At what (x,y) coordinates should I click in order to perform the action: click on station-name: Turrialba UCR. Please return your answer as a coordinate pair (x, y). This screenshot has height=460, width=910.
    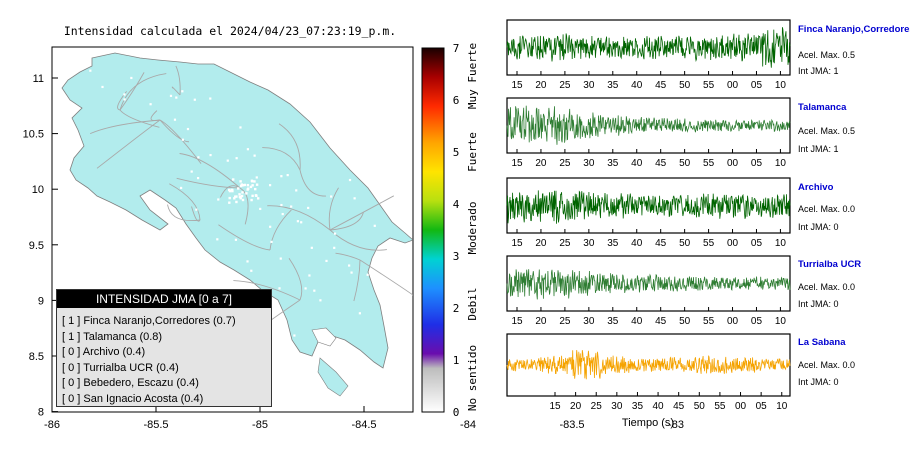
    Looking at the image, I should click on (830, 264).